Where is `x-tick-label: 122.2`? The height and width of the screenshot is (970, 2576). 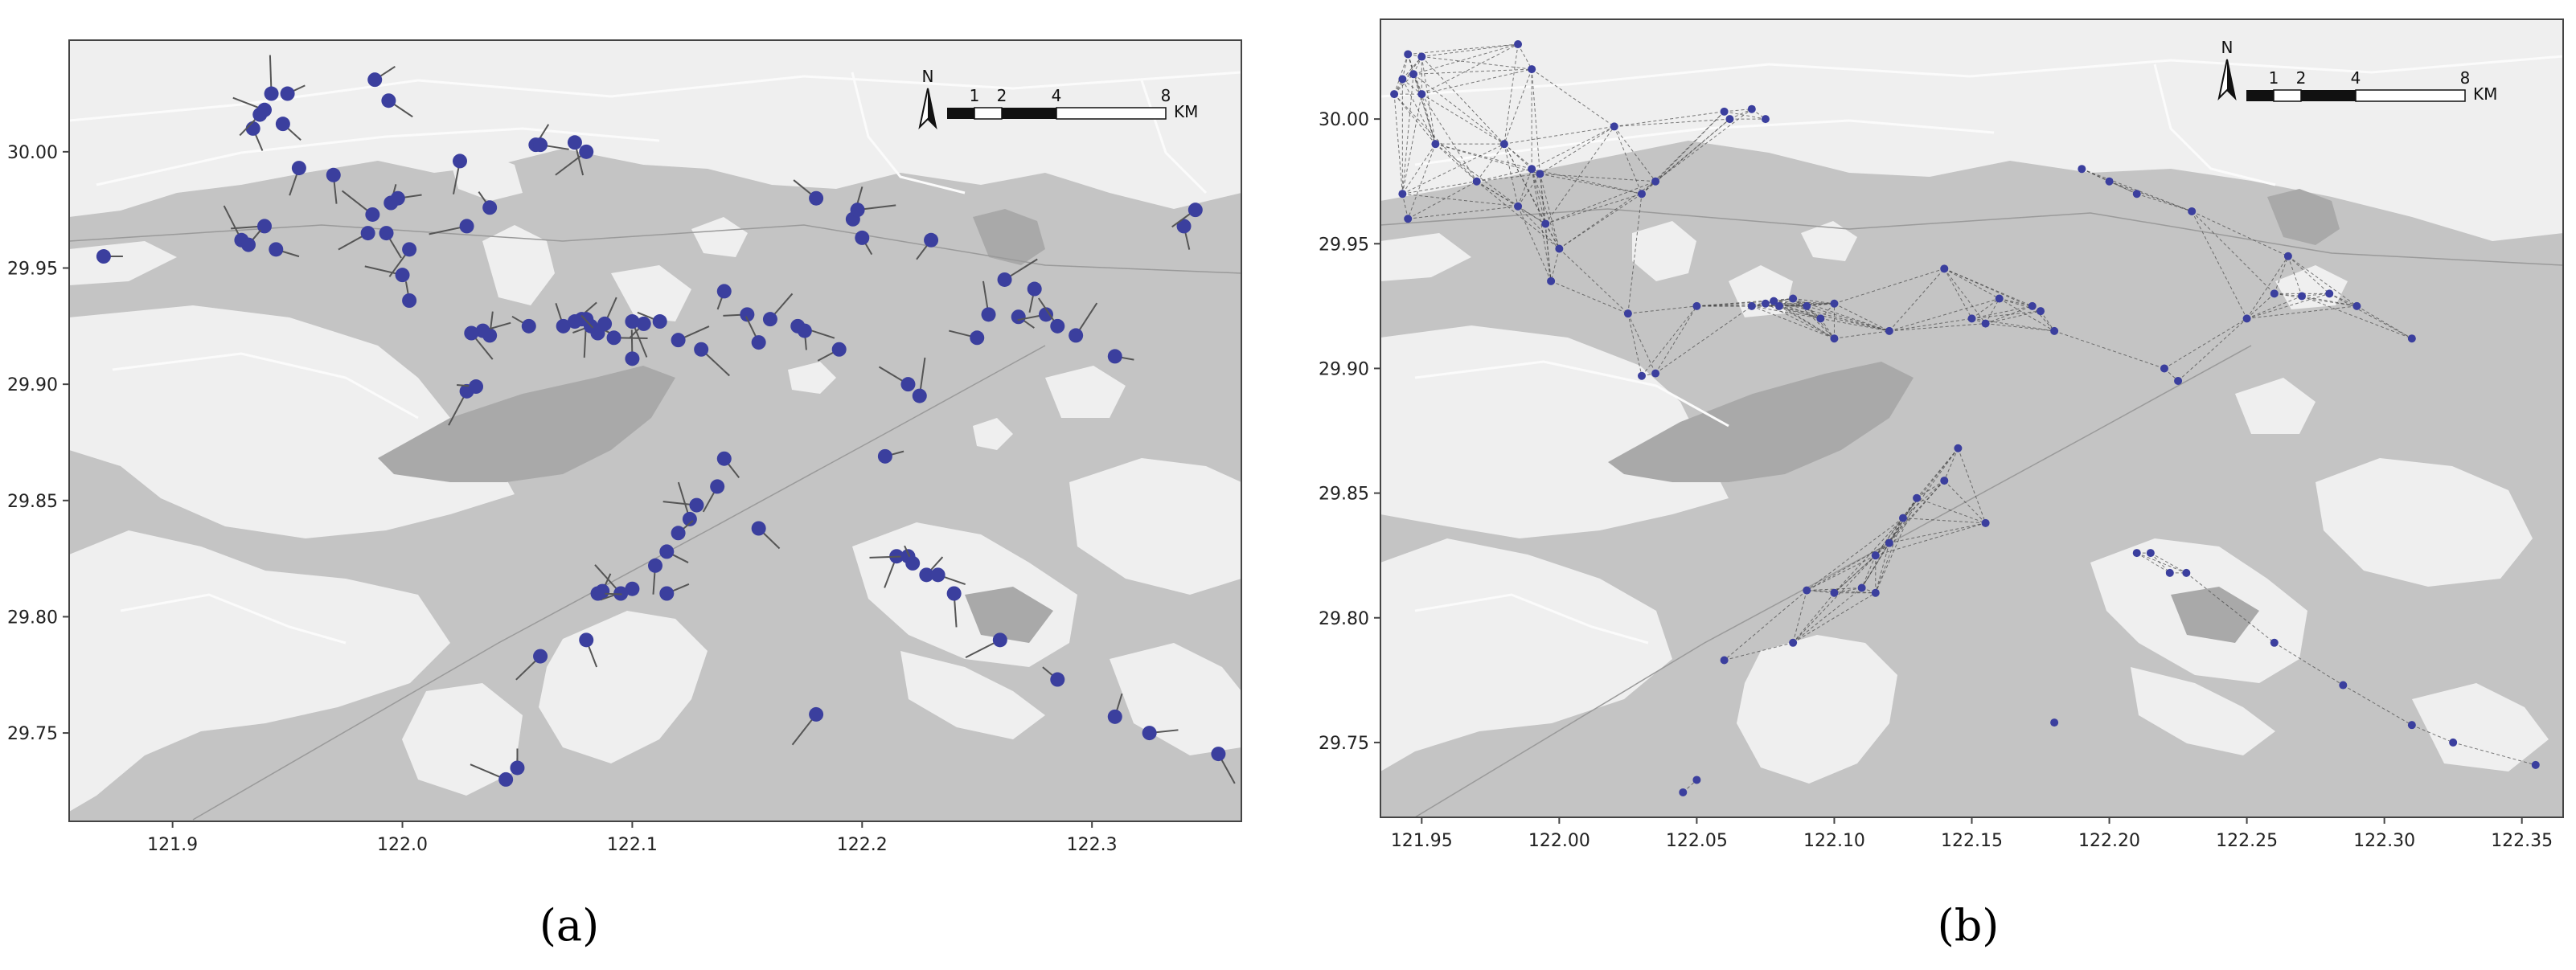
x-tick-label: 122.2 is located at coordinates (863, 845).